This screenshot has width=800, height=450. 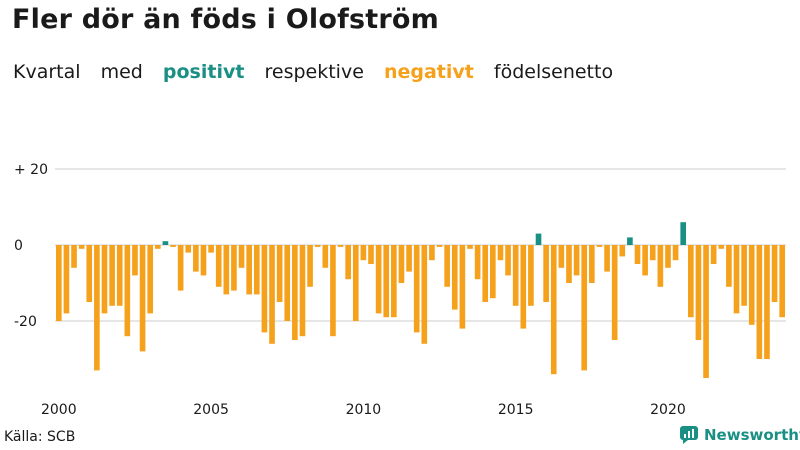 I want to click on subtitle-word-birth-surplus: födelsenetto, so click(x=553, y=72).